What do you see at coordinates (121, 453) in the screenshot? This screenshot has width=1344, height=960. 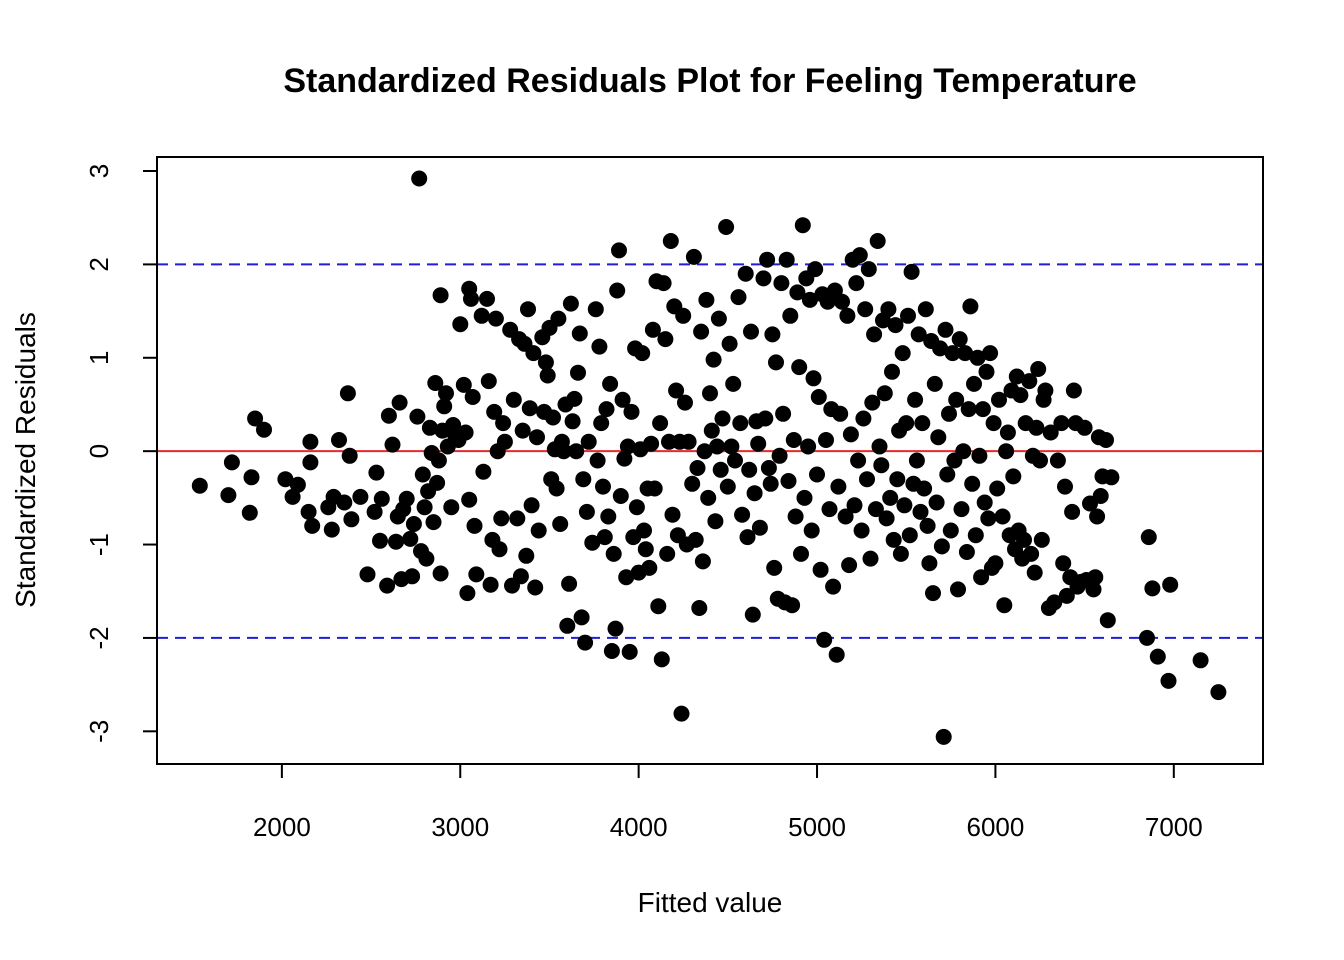 I see `y-axis: -3 -2 -1 0 1 2 3` at bounding box center [121, 453].